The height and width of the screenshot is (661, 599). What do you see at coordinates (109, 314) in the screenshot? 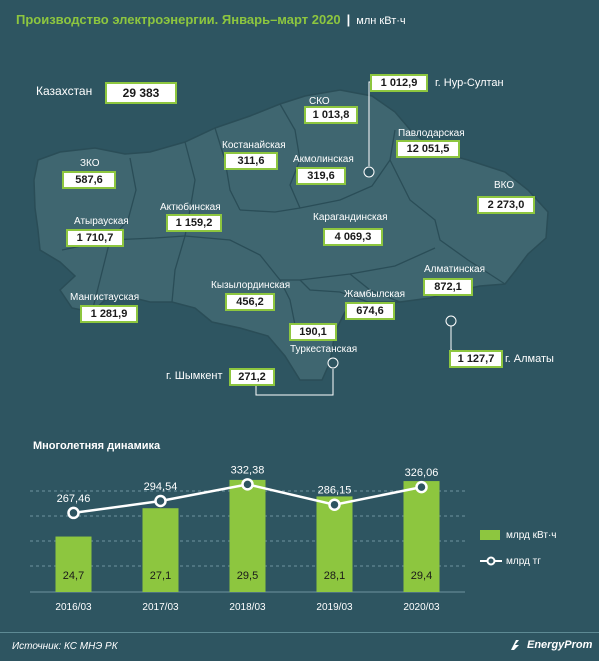
I see `region-value-mangistau: 1 281,9` at bounding box center [109, 314].